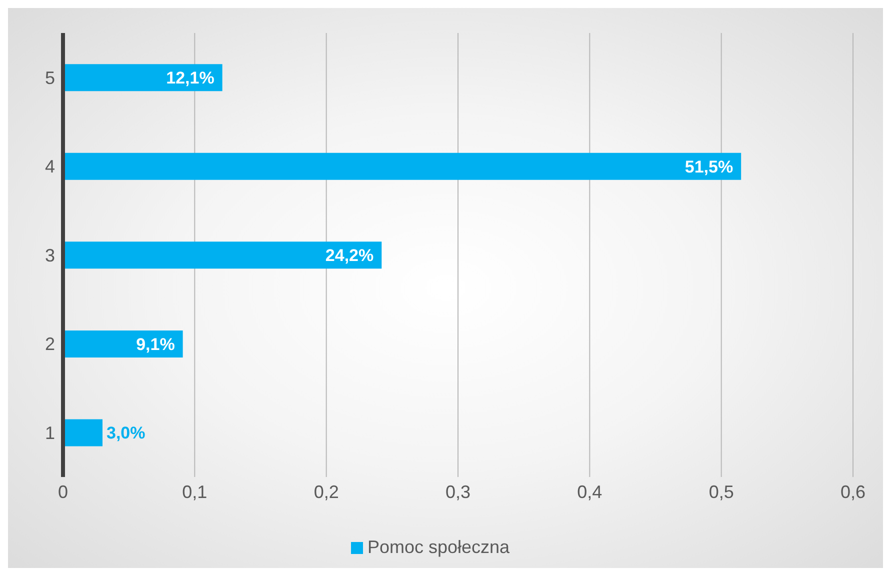 This screenshot has width=891, height=576. What do you see at coordinates (126, 433) in the screenshot?
I see `data-label: 3,0%` at bounding box center [126, 433].